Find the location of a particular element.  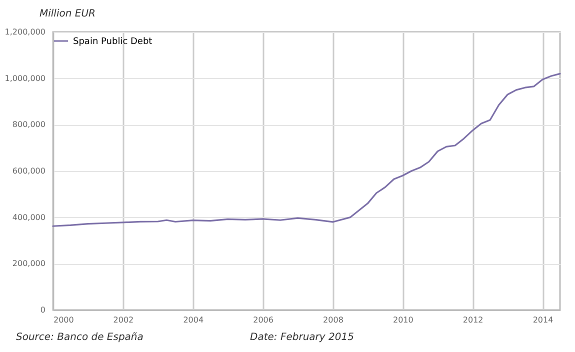

y-tick-label: 800,000 is located at coordinates (29, 125).